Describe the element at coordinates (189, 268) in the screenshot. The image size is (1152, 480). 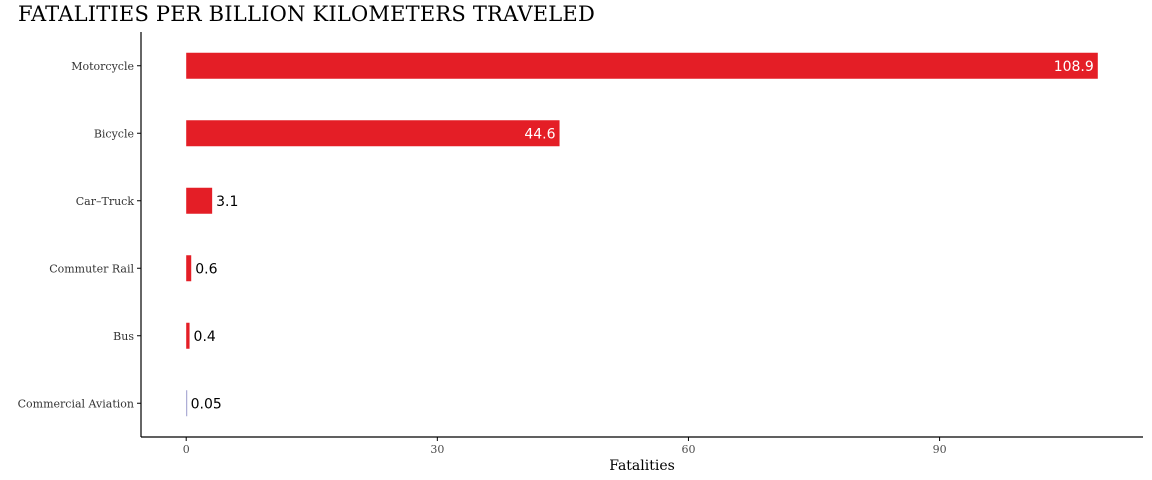
I see `bar-commuter-rail` at that location.